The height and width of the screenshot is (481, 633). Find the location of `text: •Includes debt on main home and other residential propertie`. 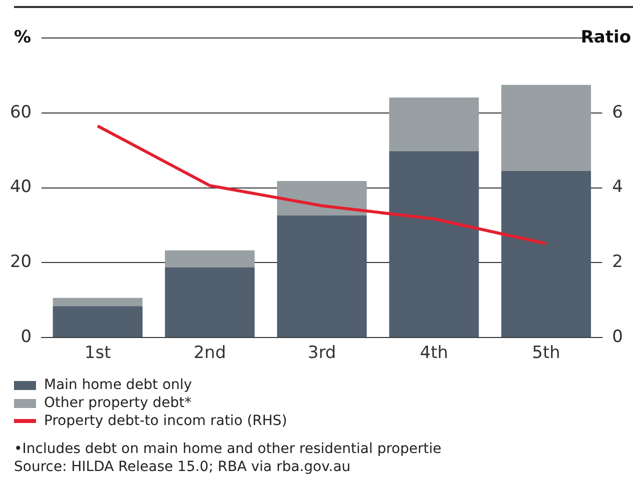

text: •Includes debt on main home and other residential propertie is located at coordinates (228, 449).